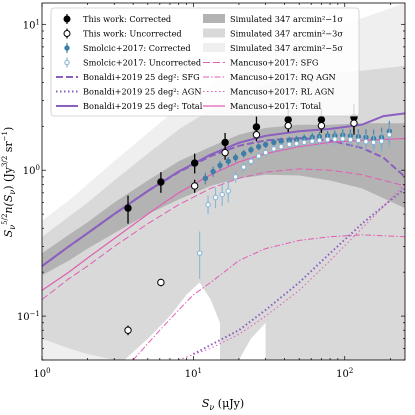 The image size is (415, 415). Describe the element at coordinates (223, 404) in the screenshot. I see `x-axis-label: Sν (μJy)` at that location.